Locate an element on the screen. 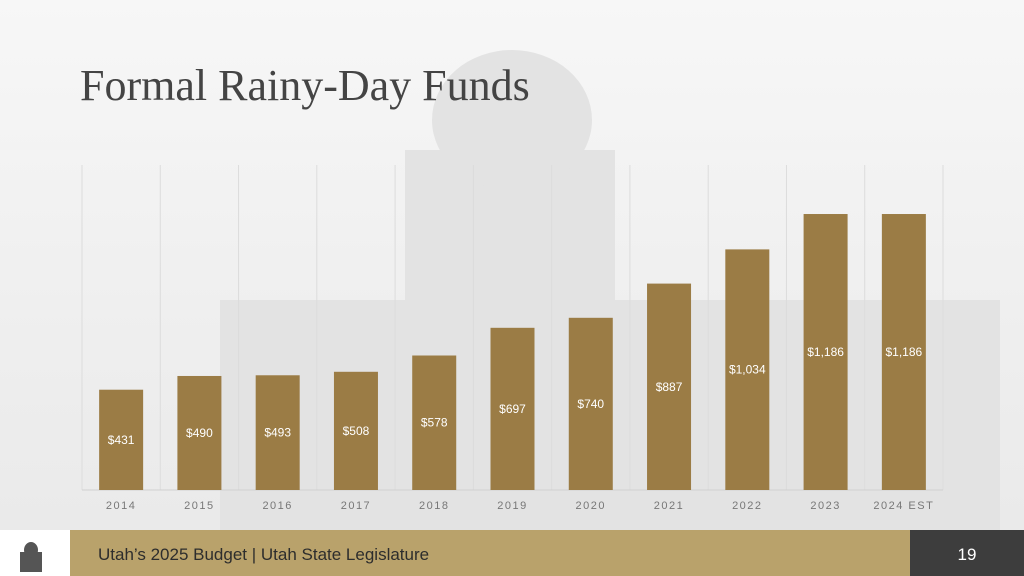  value-label: $431 is located at coordinates (121, 440).